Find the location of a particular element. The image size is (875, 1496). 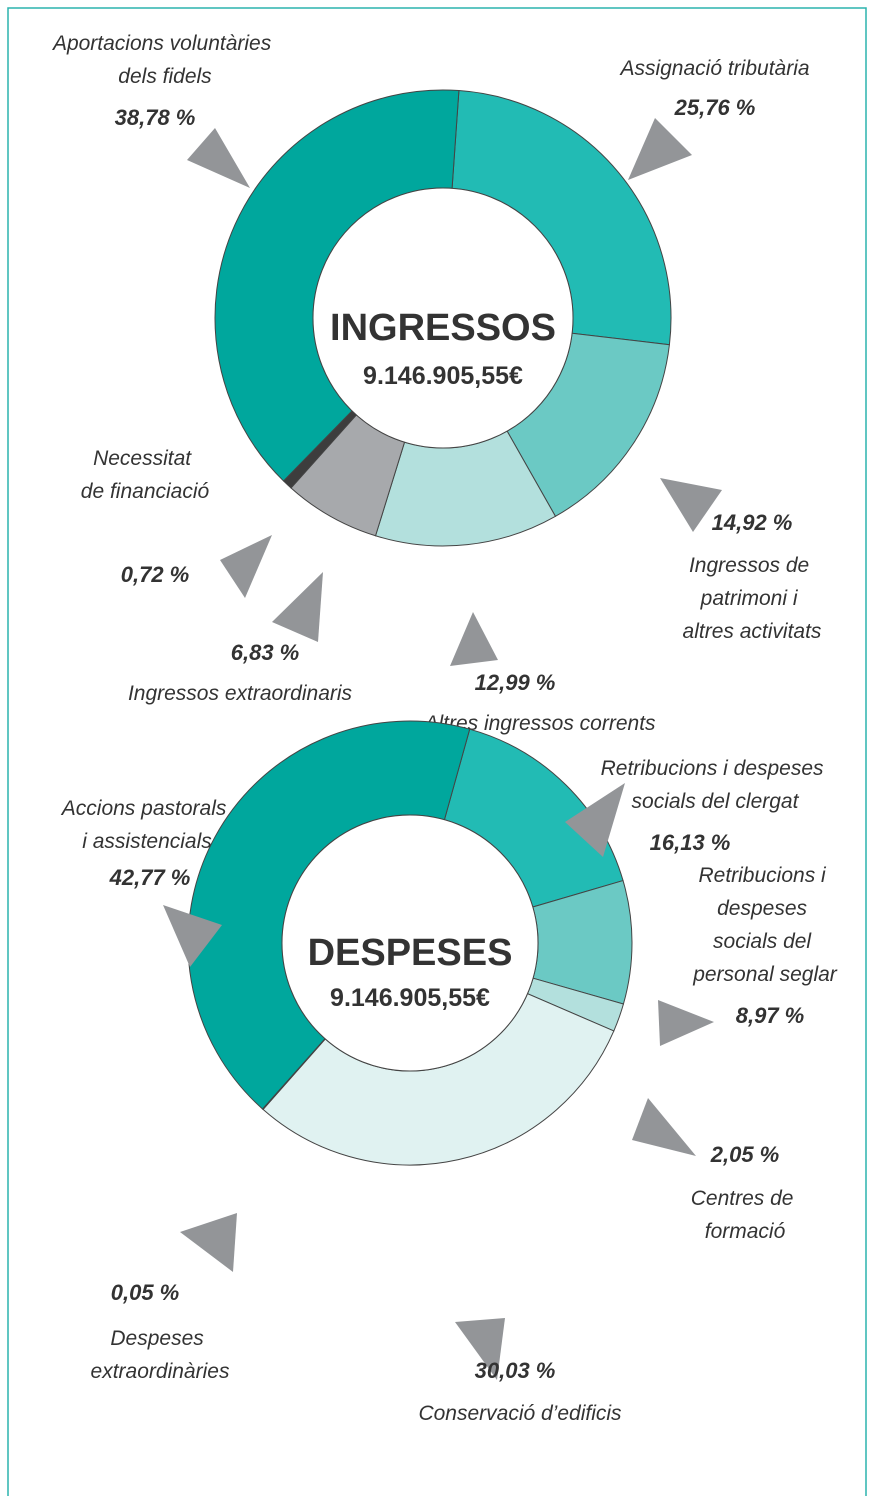

value-label: 12,99 % is located at coordinates (515, 682).